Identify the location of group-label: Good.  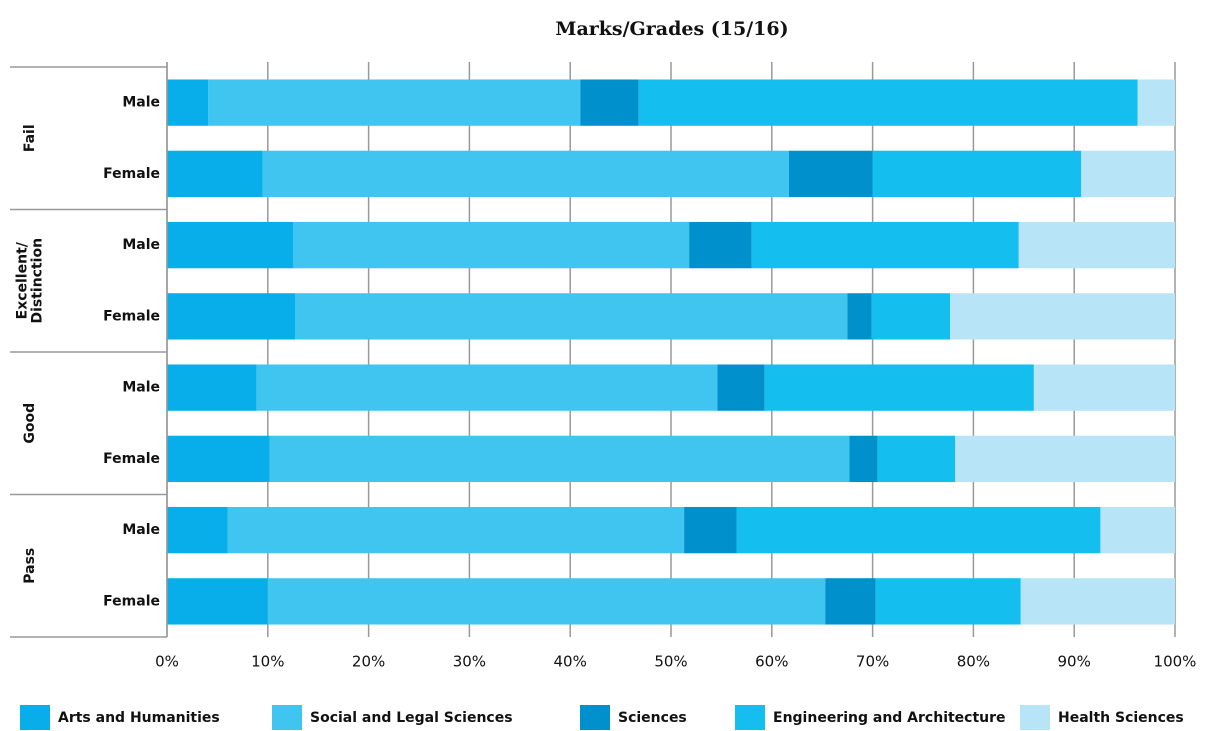
(30, 423).